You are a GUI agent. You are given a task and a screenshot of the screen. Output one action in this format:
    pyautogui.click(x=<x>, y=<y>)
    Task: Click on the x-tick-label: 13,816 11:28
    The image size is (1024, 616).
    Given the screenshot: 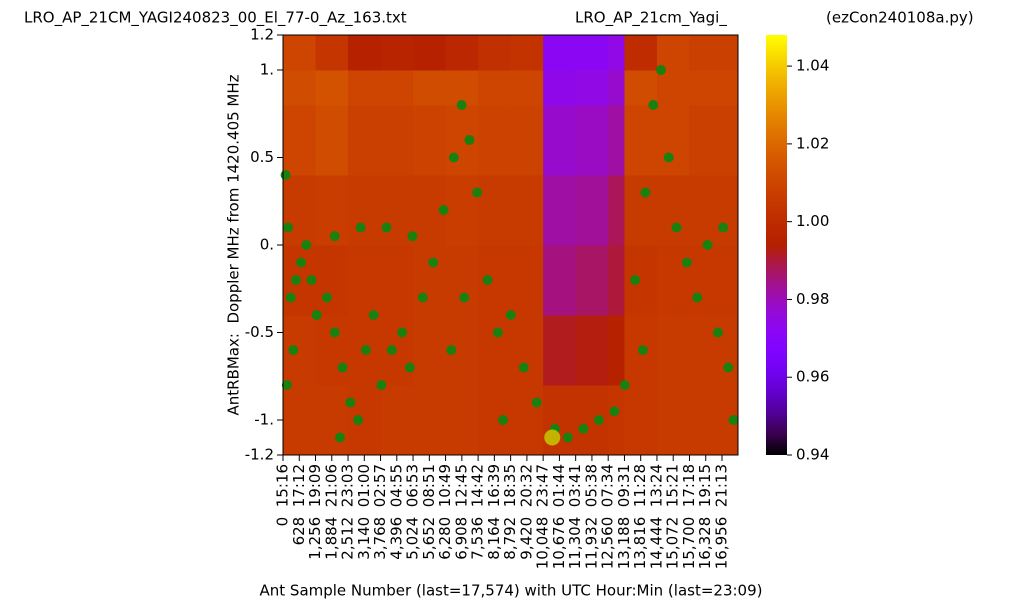 What is the action you would take?
    pyautogui.click(x=640, y=516)
    